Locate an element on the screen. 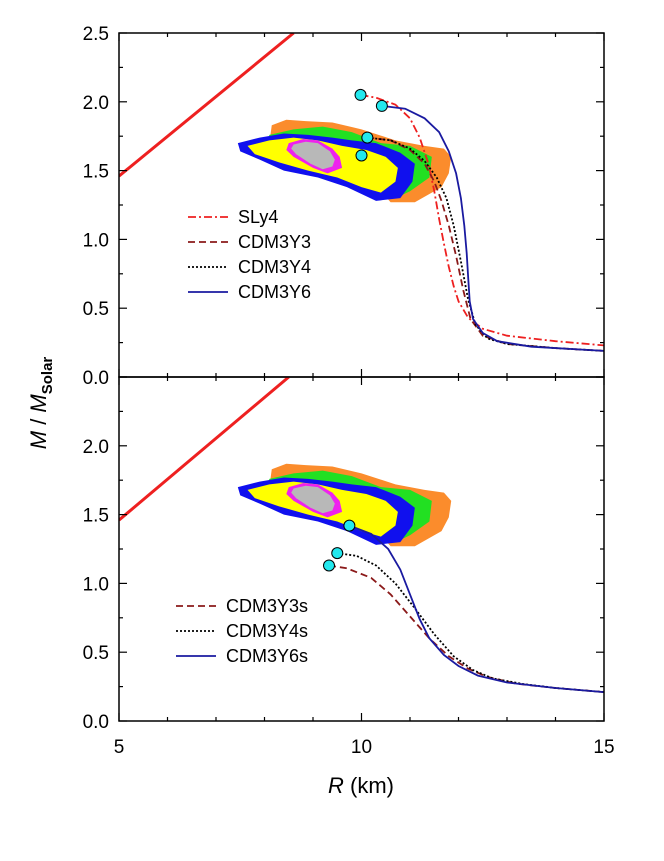  y-axis-title: M / MSolar is located at coordinates (41, 403).